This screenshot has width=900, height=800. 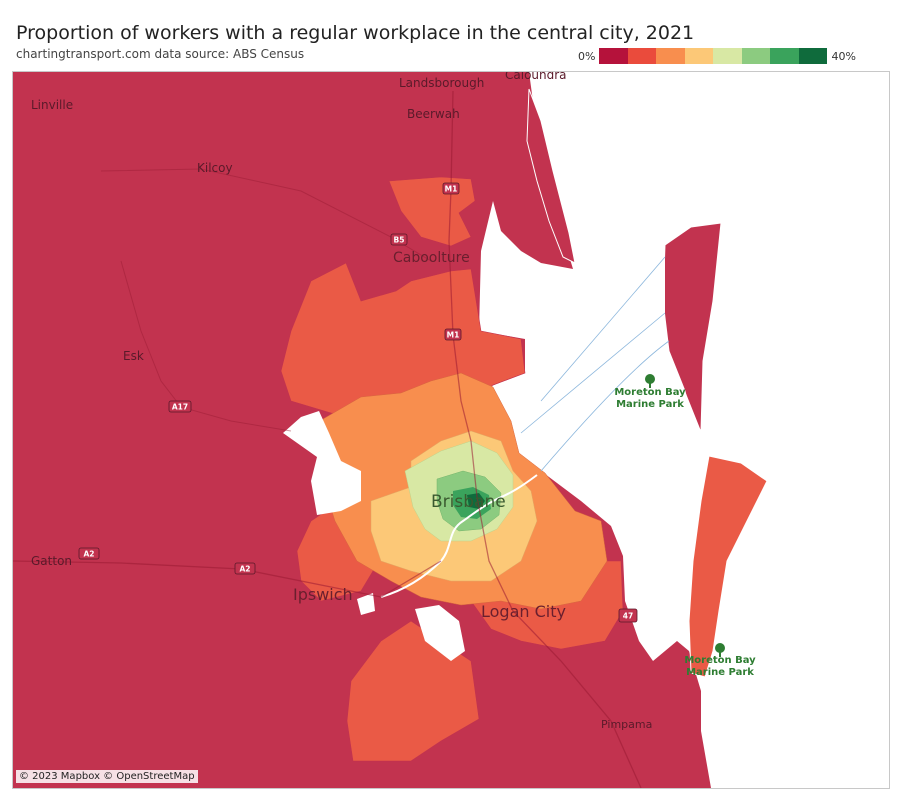 What do you see at coordinates (441, 83) in the screenshot?
I see `place-label-landsborough: Landsborough` at bounding box center [441, 83].